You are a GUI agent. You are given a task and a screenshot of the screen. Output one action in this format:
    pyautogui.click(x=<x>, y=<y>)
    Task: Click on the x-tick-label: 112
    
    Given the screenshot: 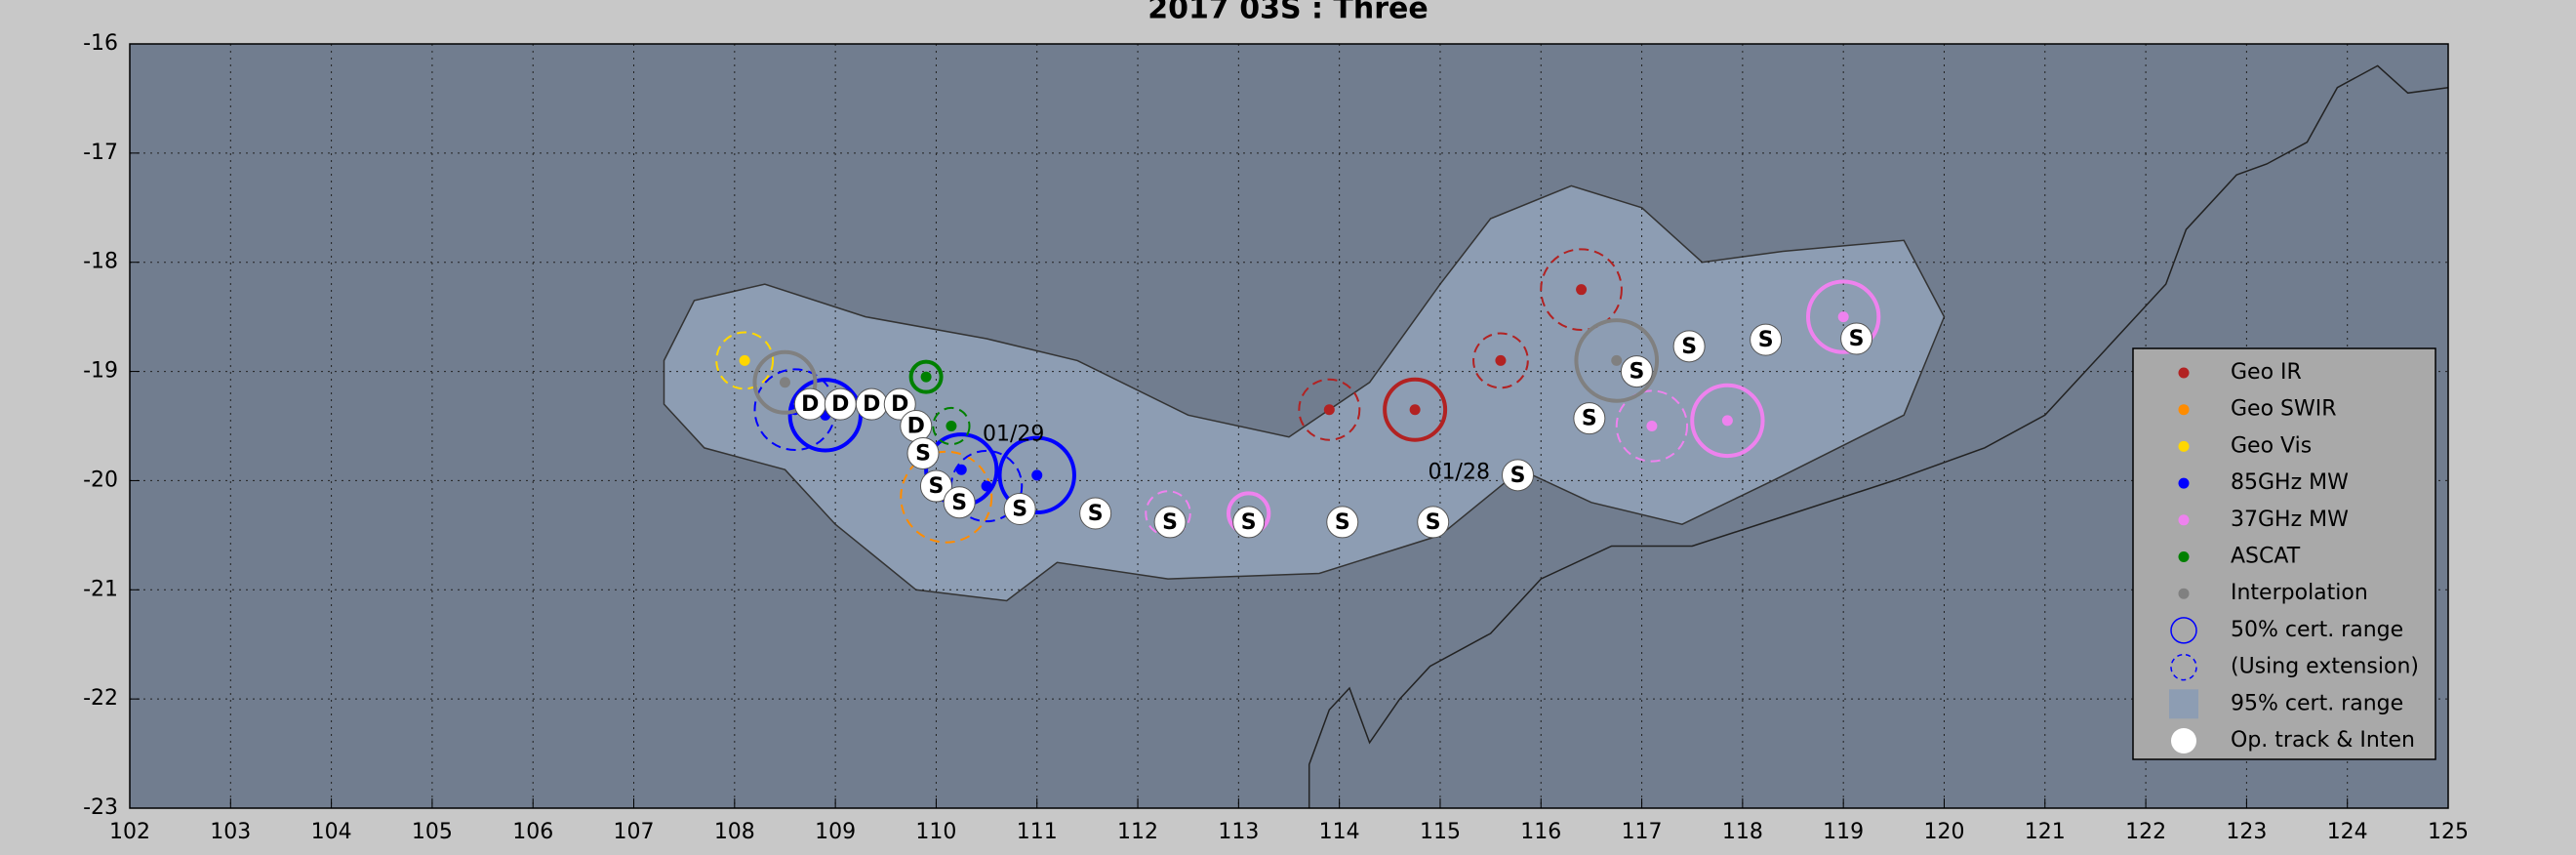 What is the action you would take?
    pyautogui.click(x=1137, y=832)
    